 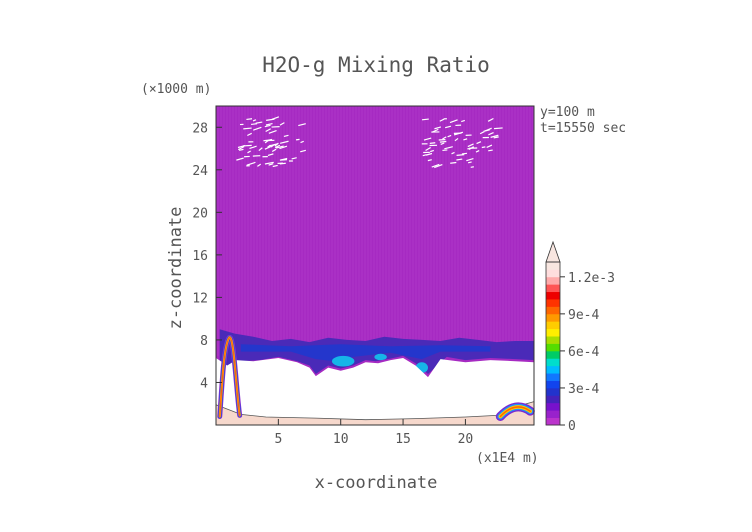 What do you see at coordinates (200, 256) in the screenshot?
I see `y-tick-label: 16` at bounding box center [200, 256].